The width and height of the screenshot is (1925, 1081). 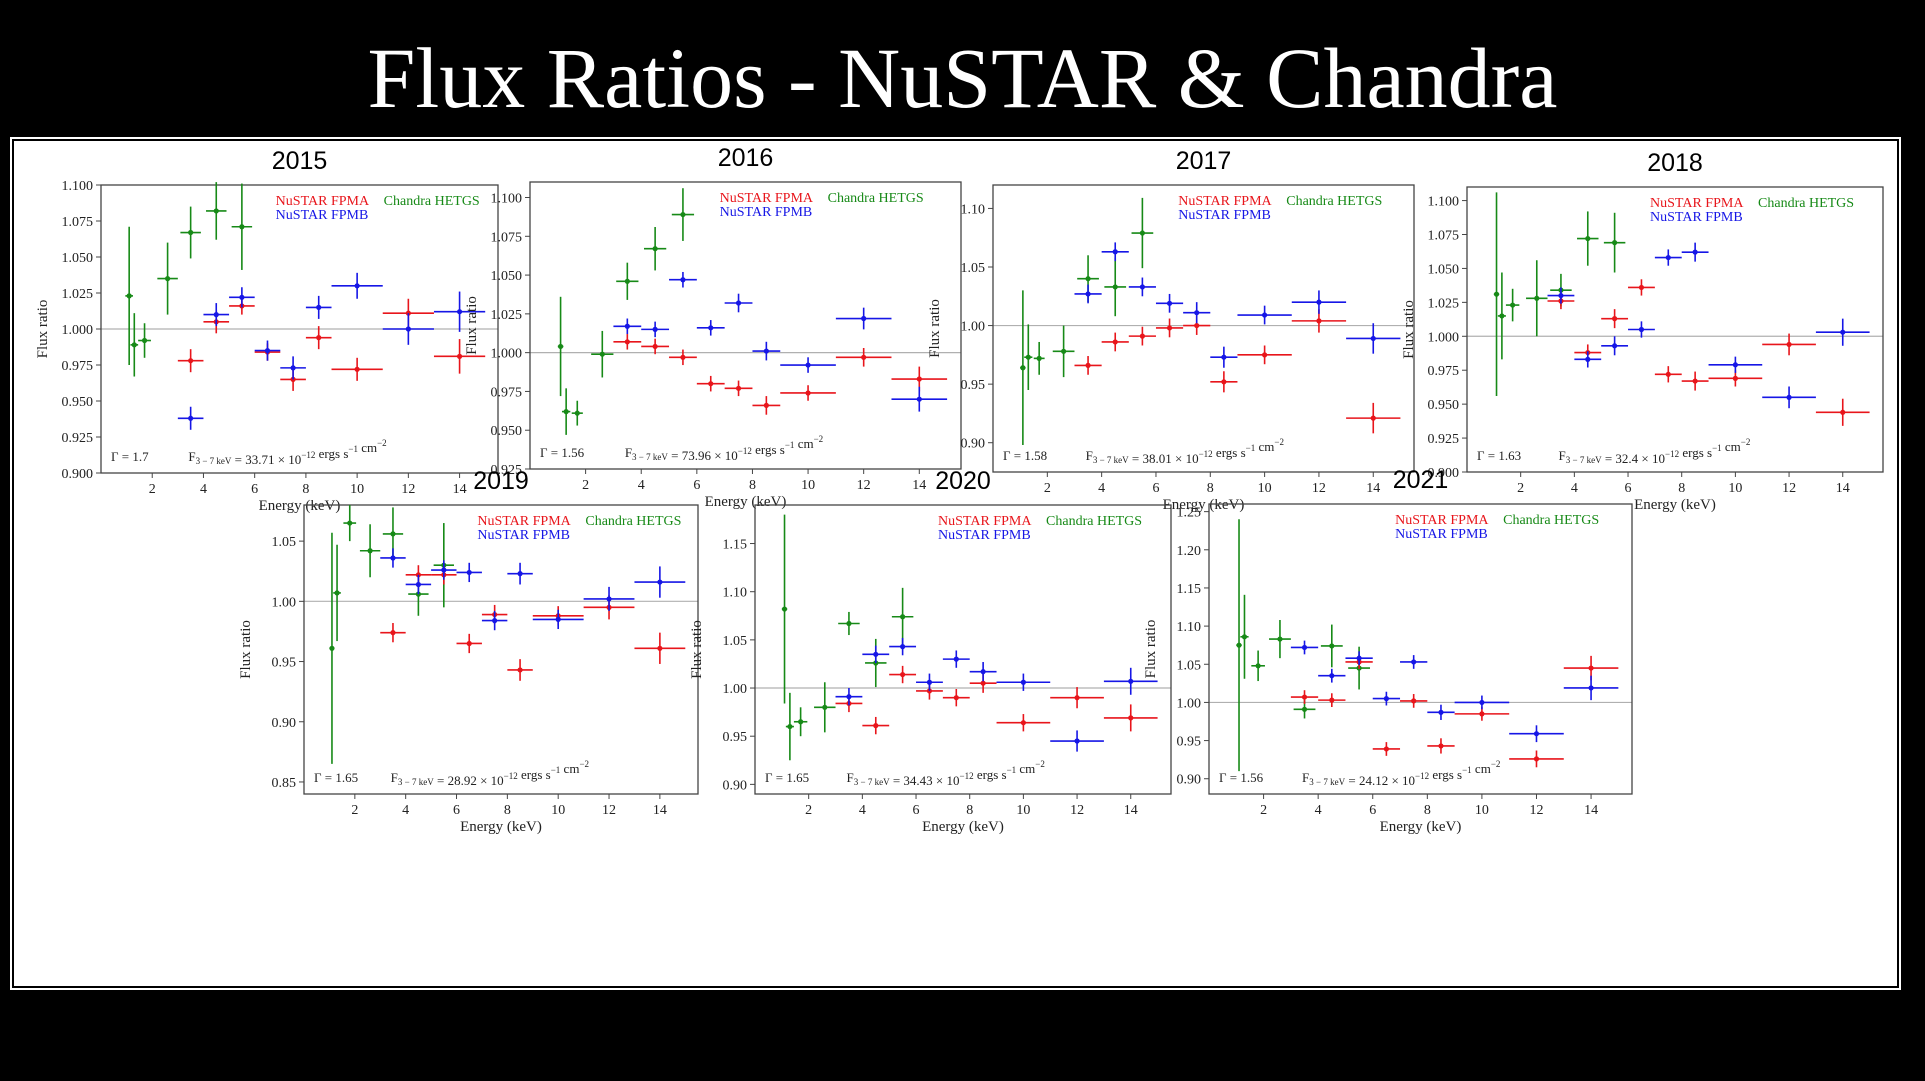 I want to click on y-tick-label: 1.100, so click(x=78, y=186).